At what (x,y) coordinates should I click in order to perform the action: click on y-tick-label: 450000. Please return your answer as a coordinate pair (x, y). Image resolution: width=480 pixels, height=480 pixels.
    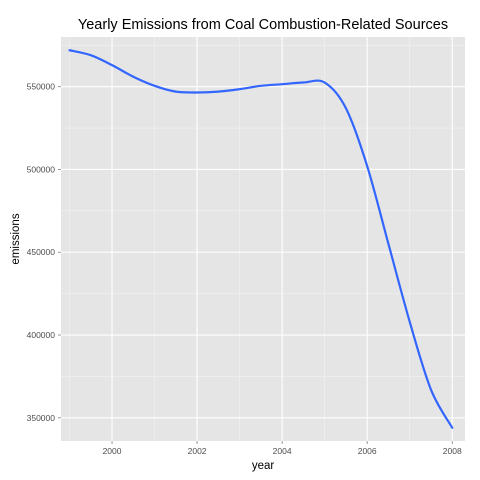
    Looking at the image, I should click on (41, 252).